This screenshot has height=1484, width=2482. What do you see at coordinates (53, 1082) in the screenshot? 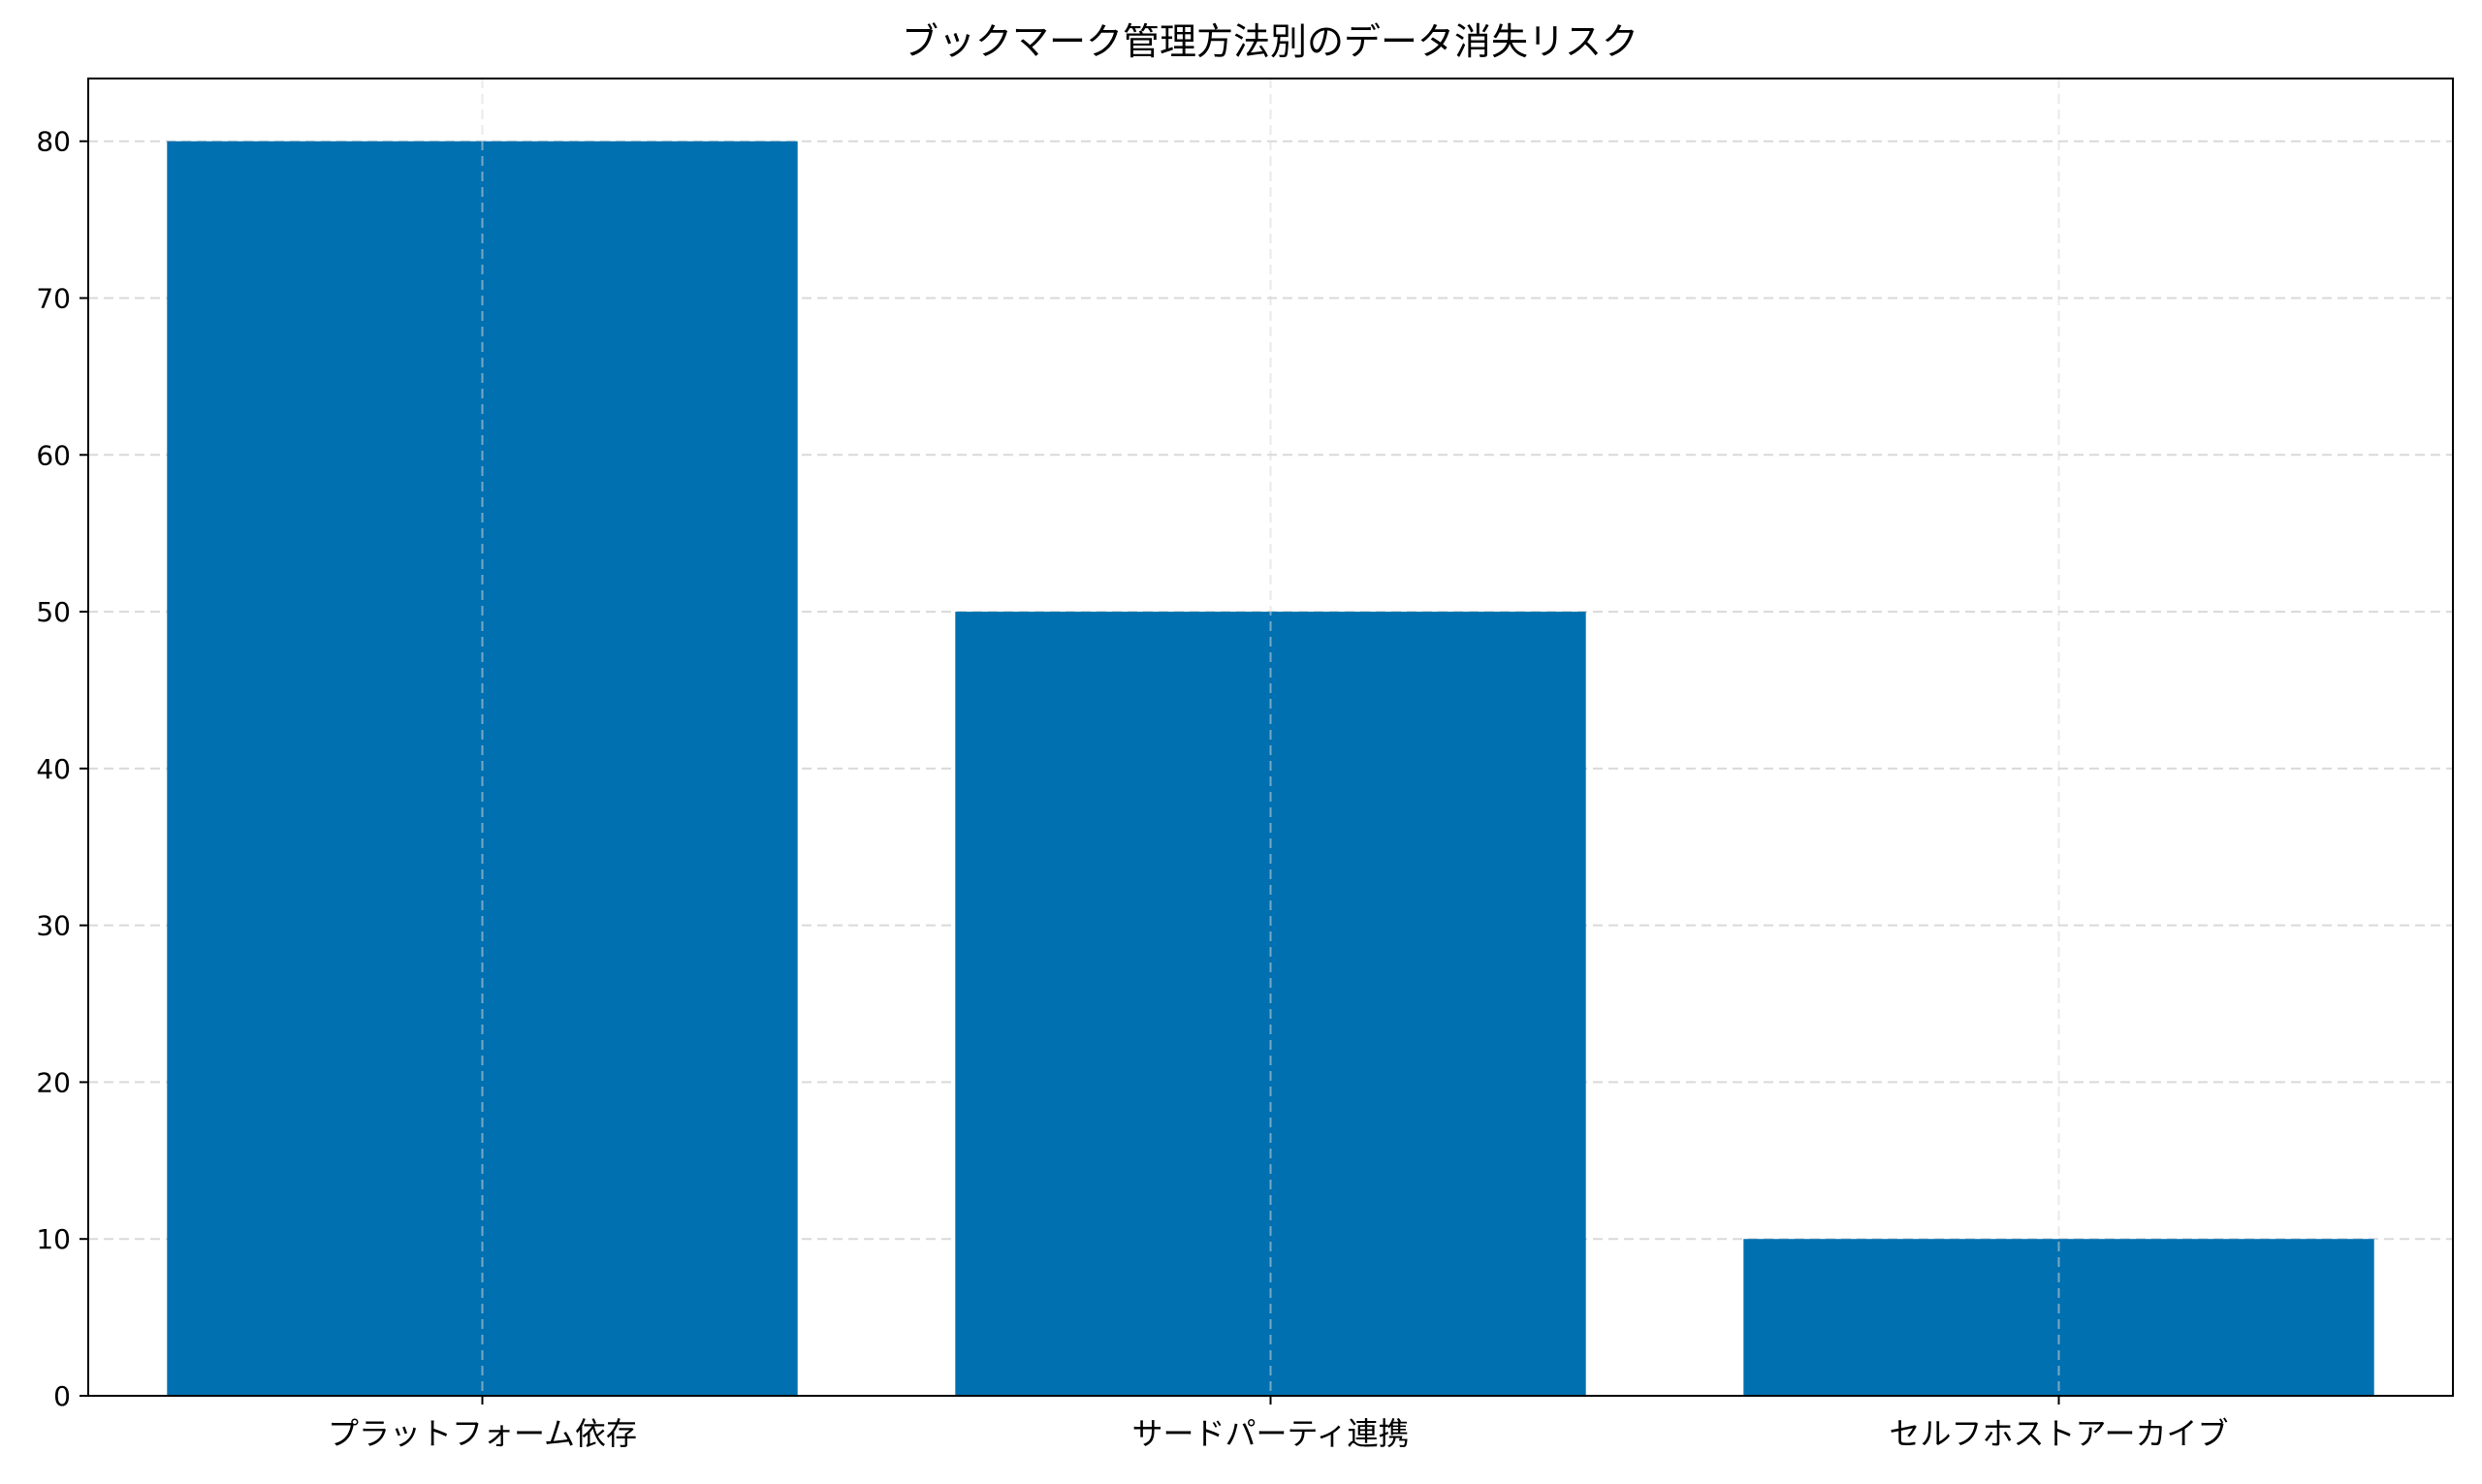
I see `y-tick-label-2: 20` at bounding box center [53, 1082].